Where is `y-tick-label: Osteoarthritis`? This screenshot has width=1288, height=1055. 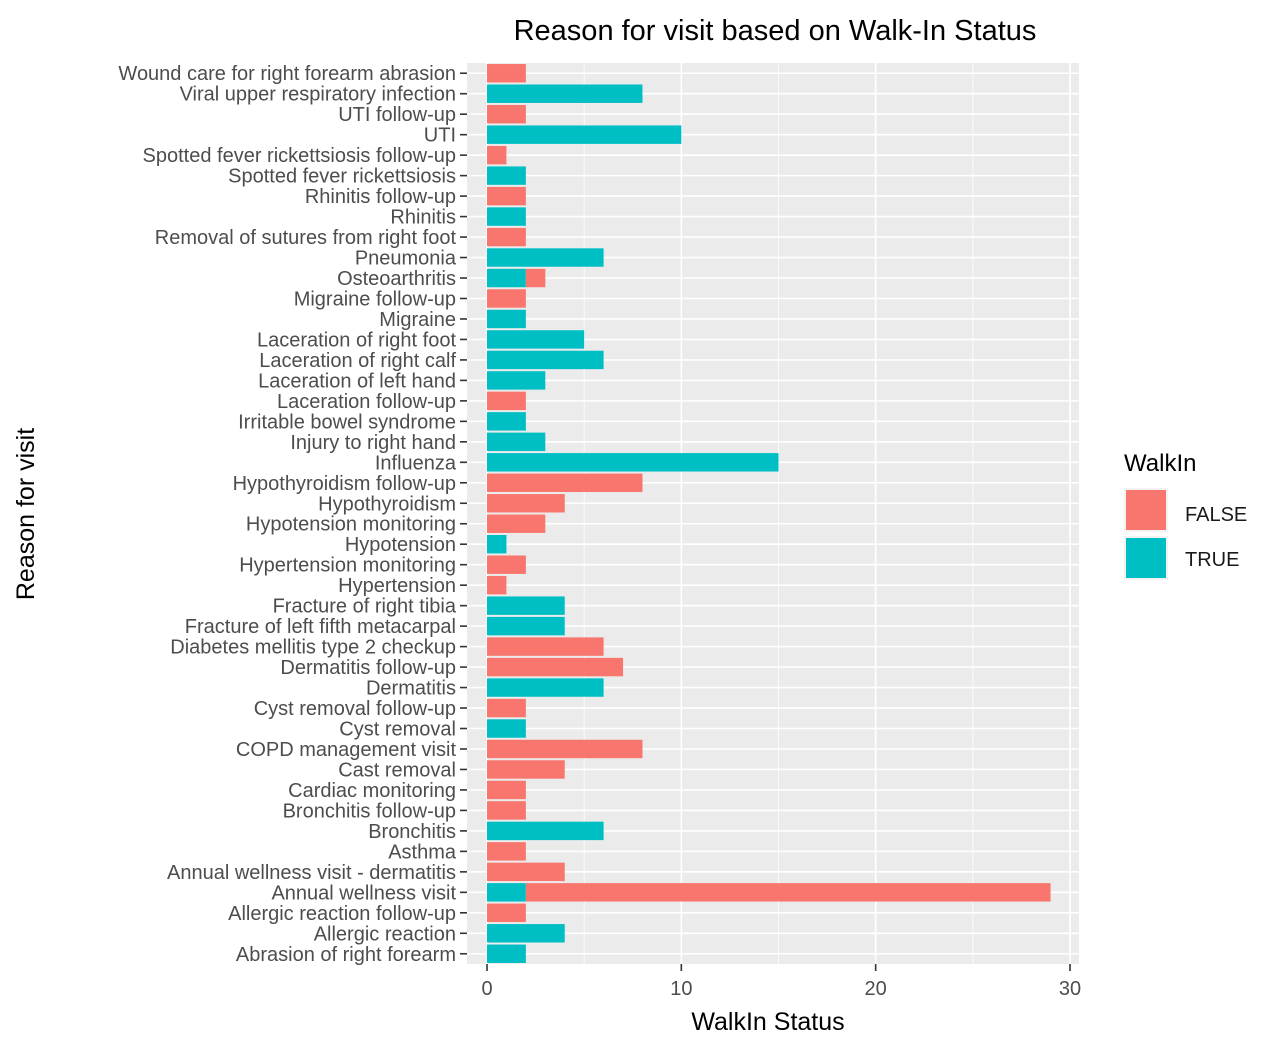
y-tick-label: Osteoarthritis is located at coordinates (396, 279).